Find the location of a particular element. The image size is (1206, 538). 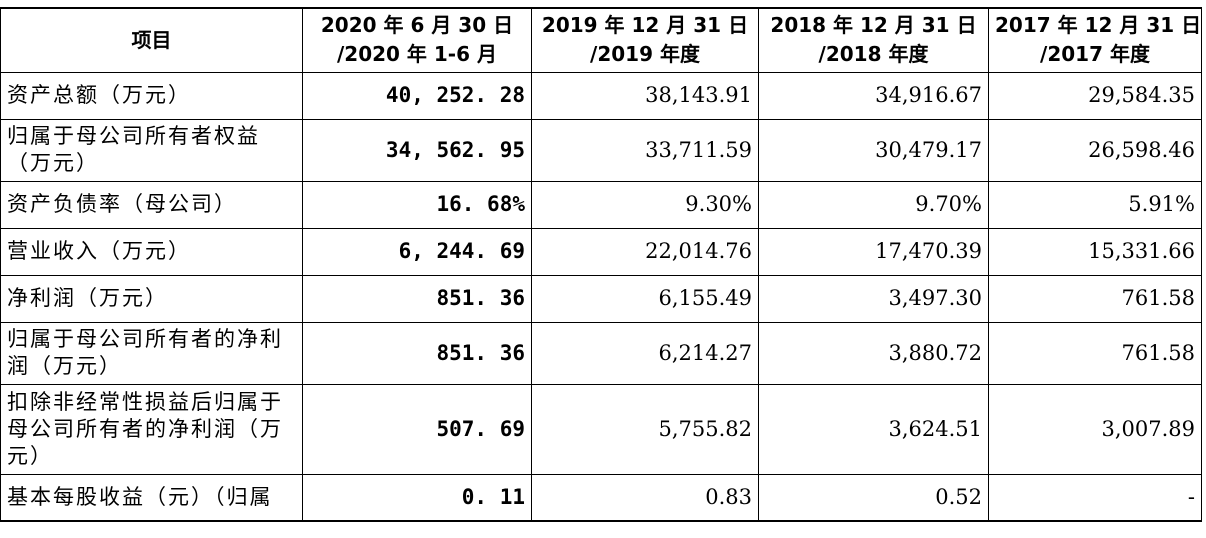

cell-2019: 9.30% is located at coordinates (645, 204).